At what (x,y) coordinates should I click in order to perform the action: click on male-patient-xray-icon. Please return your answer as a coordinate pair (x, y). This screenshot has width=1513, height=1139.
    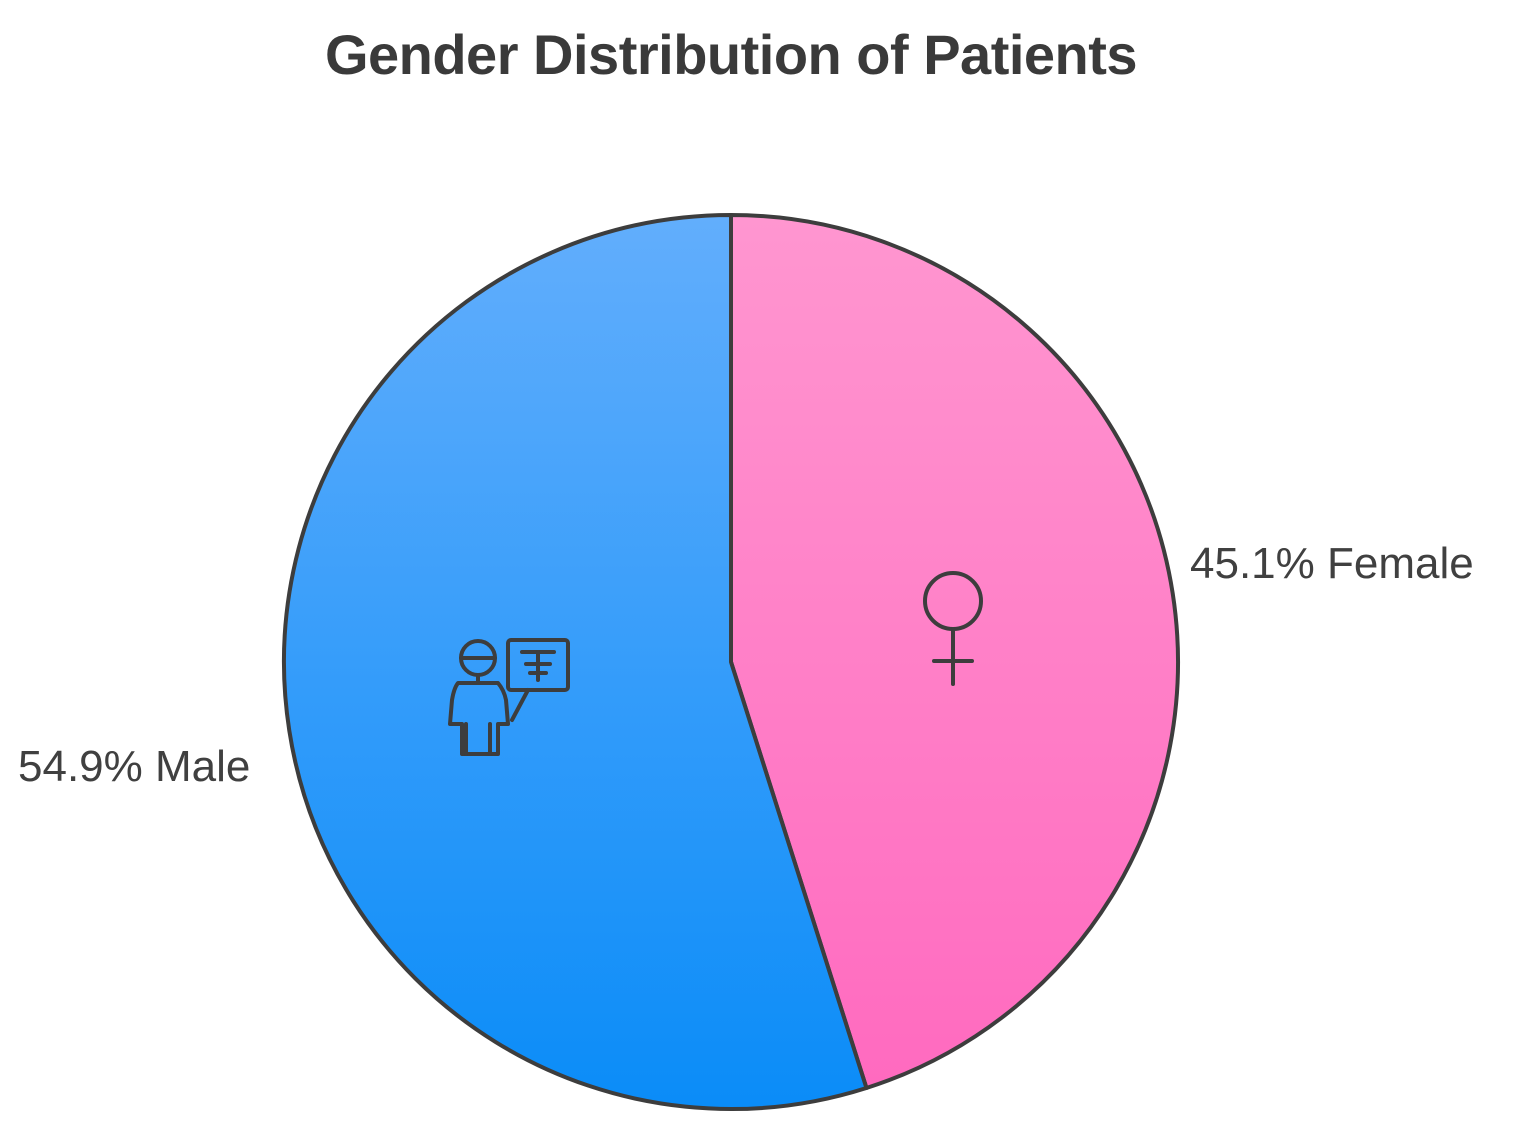
    Looking at the image, I should click on (509, 697).